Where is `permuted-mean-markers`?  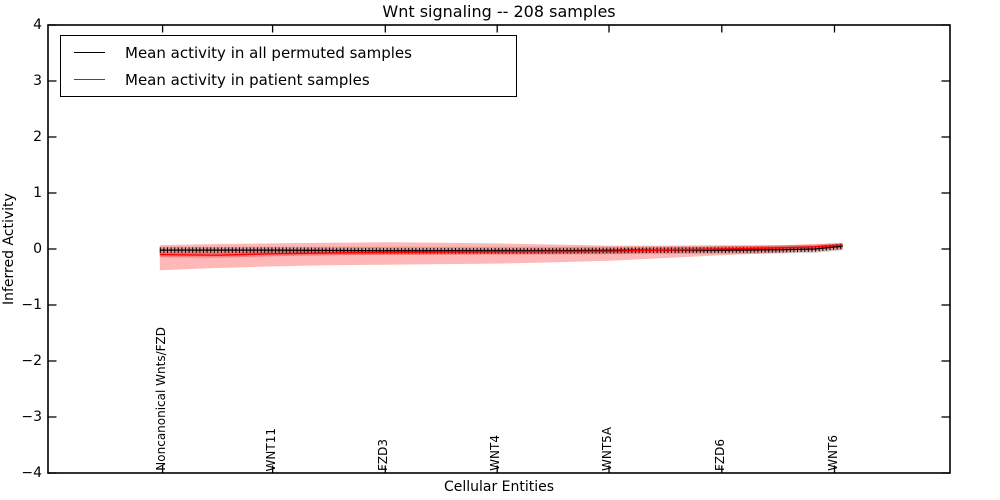
permuted-mean-markers is located at coordinates (501, 248).